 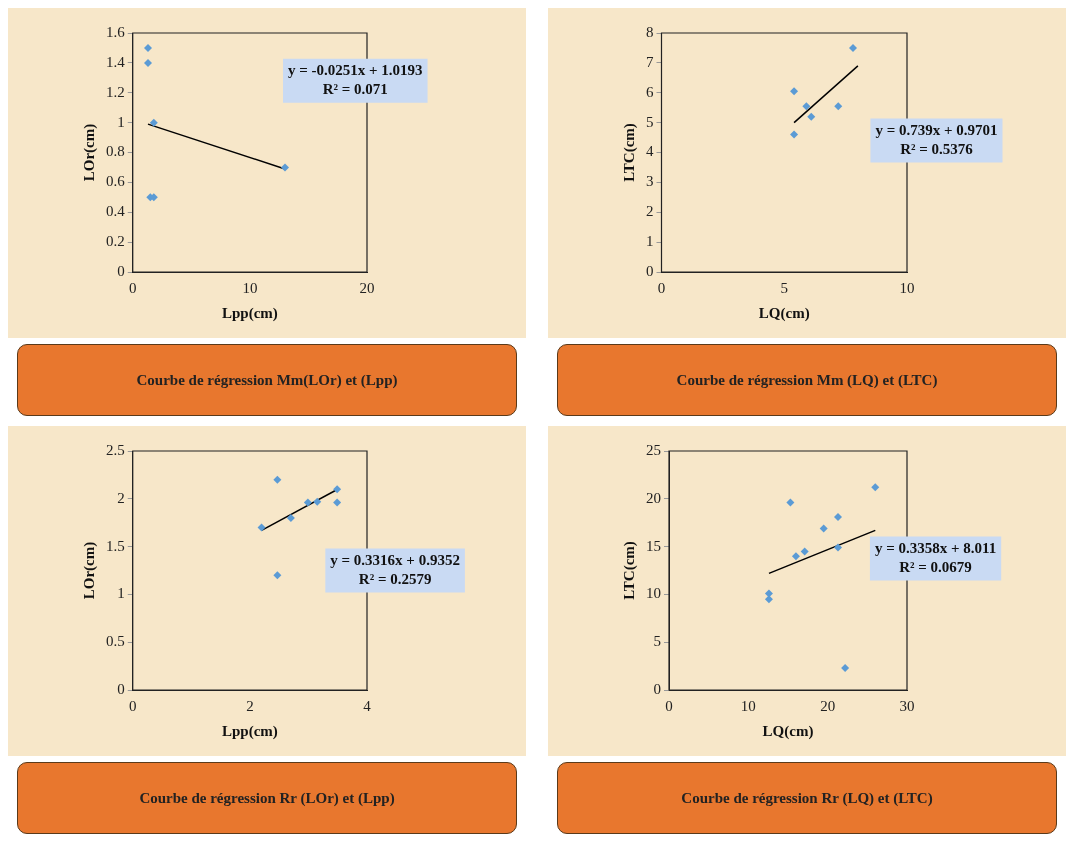 What do you see at coordinates (937, 148) in the screenshot?
I see `annotation: R² = 0.5376` at bounding box center [937, 148].